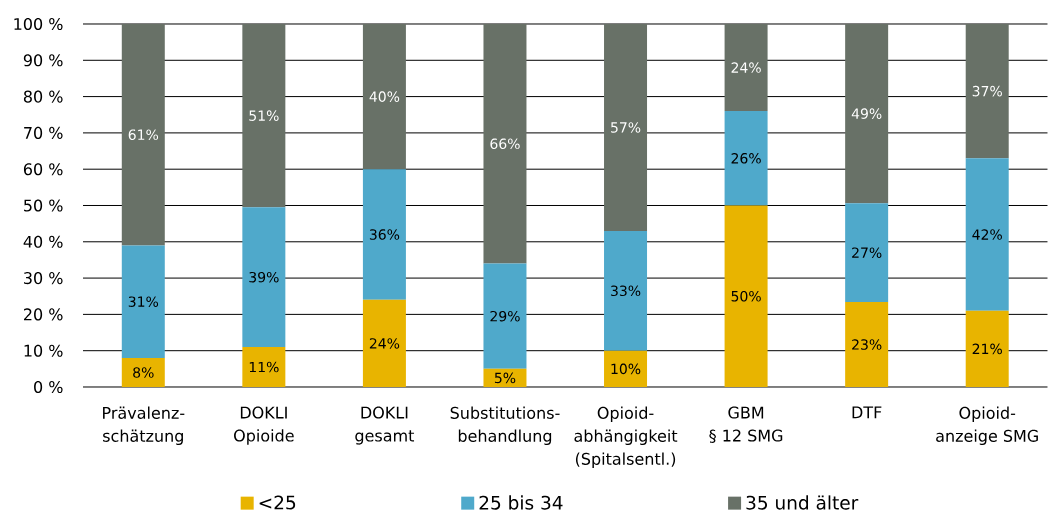 The height and width of the screenshot is (513, 1049). I want to click on data-label: 42%, so click(987, 234).